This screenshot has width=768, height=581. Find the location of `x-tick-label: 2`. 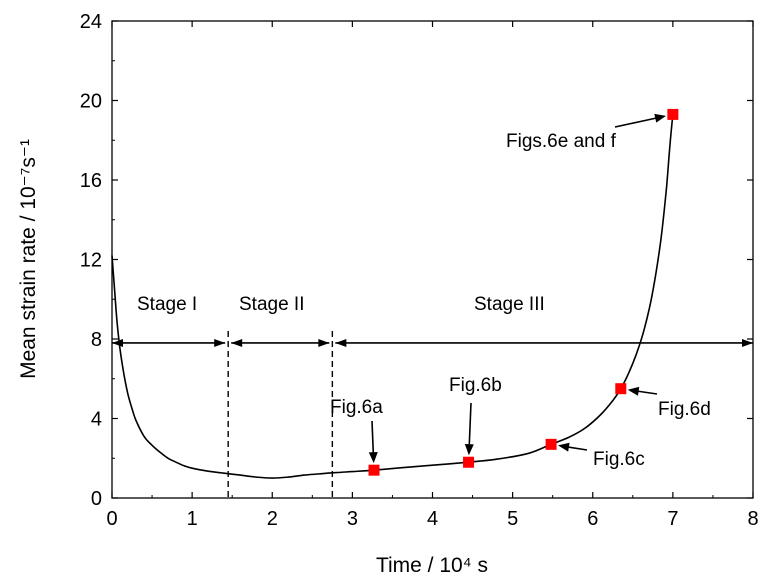

x-tick-label: 2 is located at coordinates (272, 519).